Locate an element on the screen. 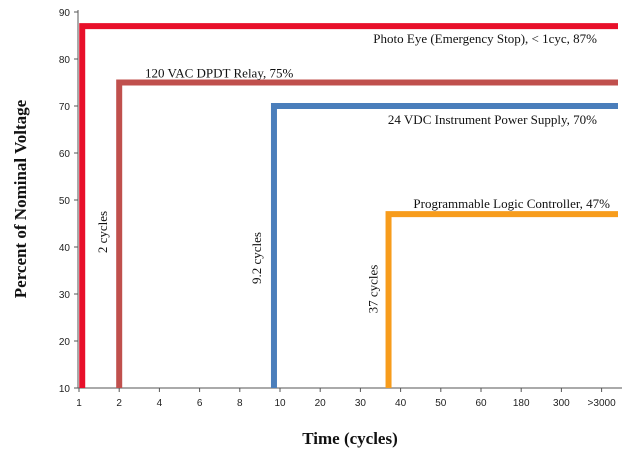 The image size is (640, 458). x-tick-label: 20 is located at coordinates (321, 403).